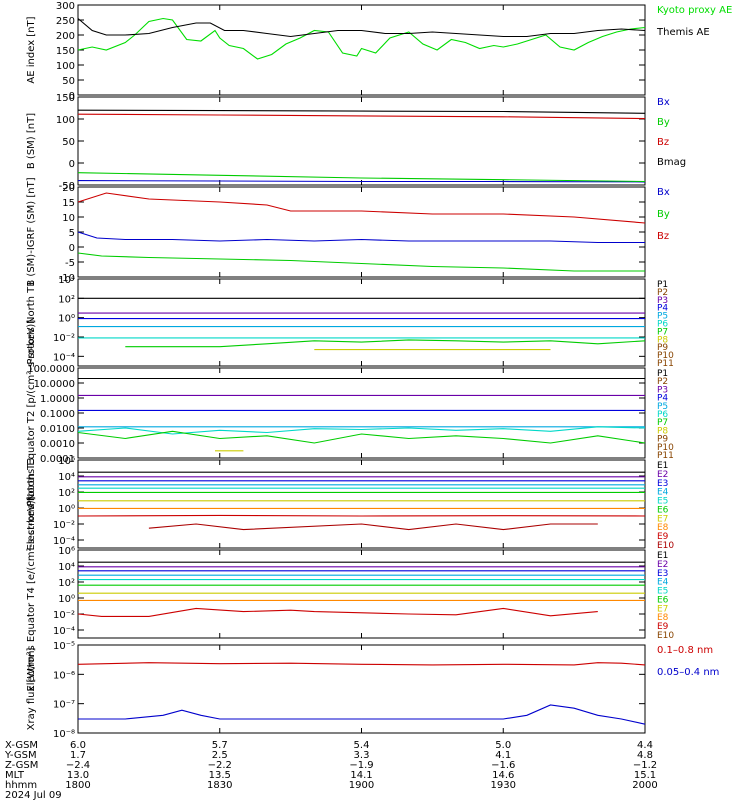 Image resolution: width=750 pixels, height=800 pixels. I want to click on axis-row-value: 5.7, so click(220, 745).